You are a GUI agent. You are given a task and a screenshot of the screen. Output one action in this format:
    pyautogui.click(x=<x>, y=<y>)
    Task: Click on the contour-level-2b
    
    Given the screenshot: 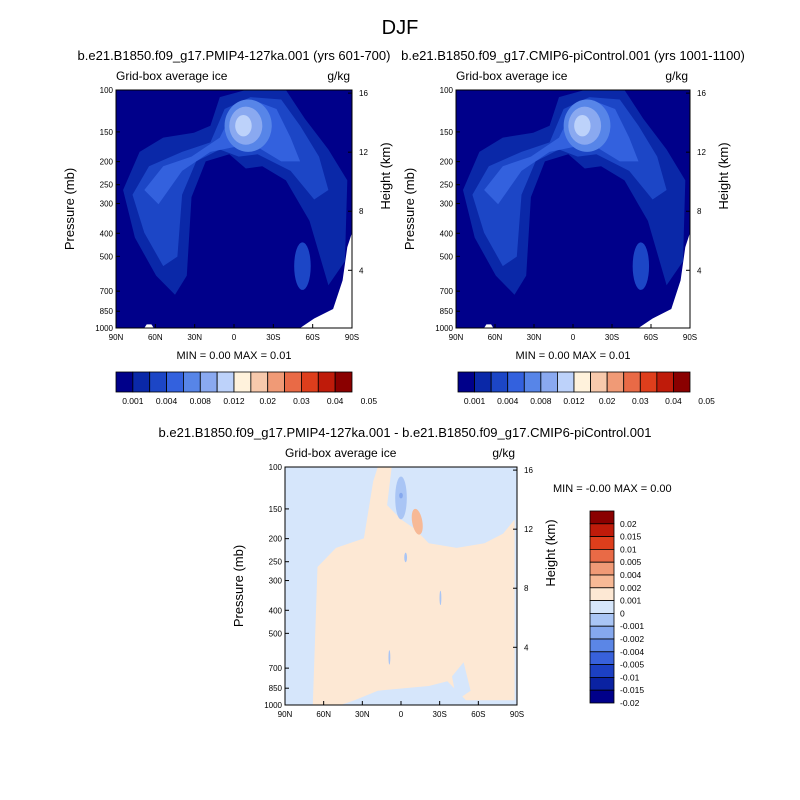 What is the action you would take?
    pyautogui.click(x=641, y=266)
    